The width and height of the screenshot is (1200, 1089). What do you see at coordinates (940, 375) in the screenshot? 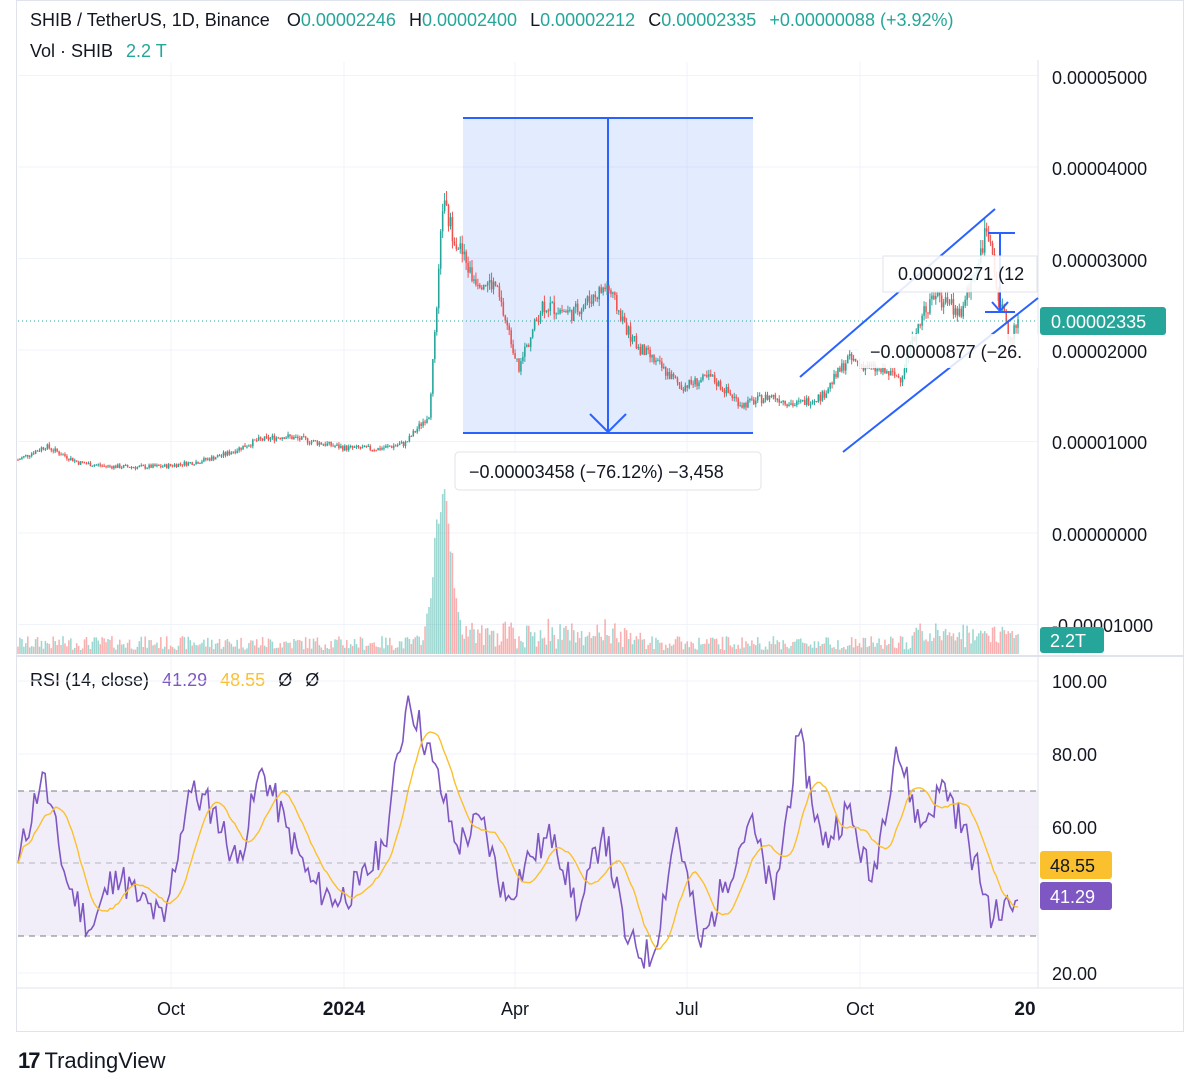
I see `channel-lower-line` at bounding box center [940, 375].